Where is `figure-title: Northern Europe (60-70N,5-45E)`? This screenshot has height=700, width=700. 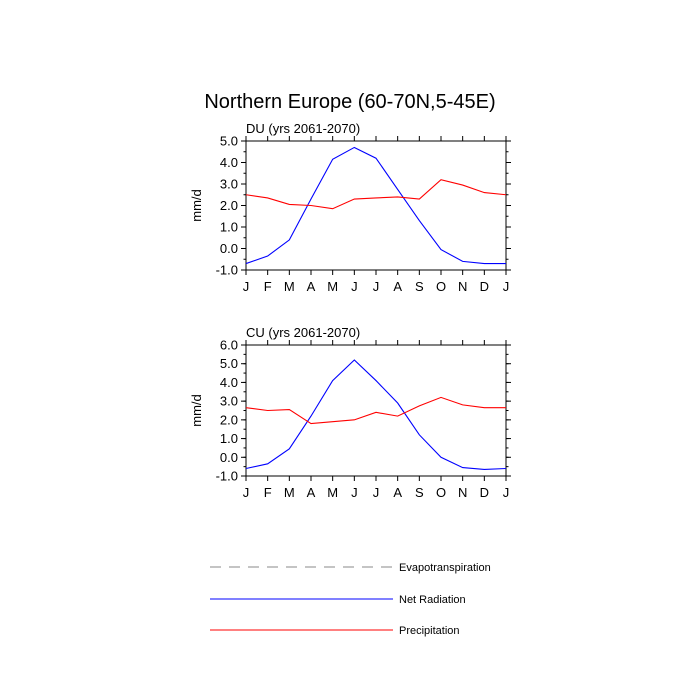
figure-title: Northern Europe (60-70N,5-45E) is located at coordinates (349, 102).